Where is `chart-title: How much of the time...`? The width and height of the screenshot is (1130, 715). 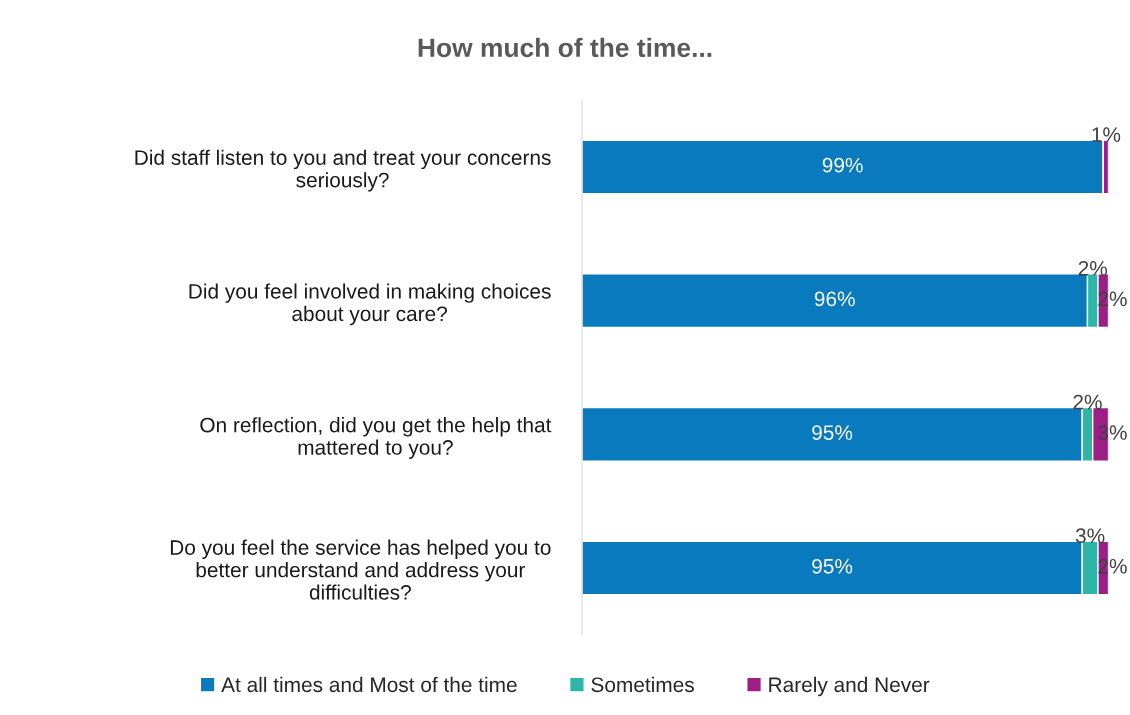 chart-title: How much of the time... is located at coordinates (565, 47).